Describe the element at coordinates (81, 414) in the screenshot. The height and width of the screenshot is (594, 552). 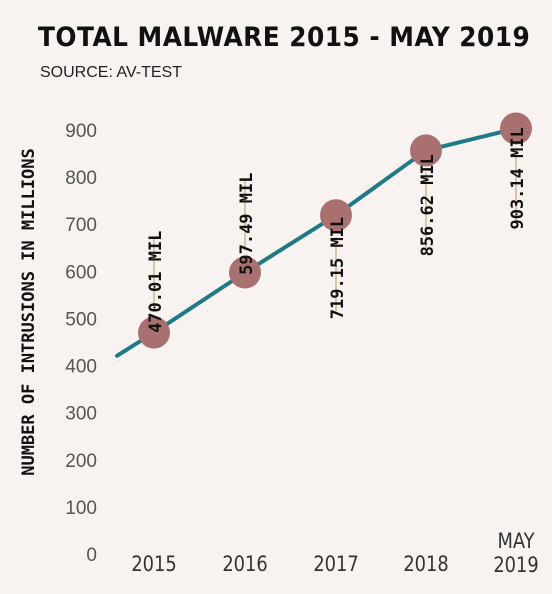
I see `y-tick-label: 300` at that location.